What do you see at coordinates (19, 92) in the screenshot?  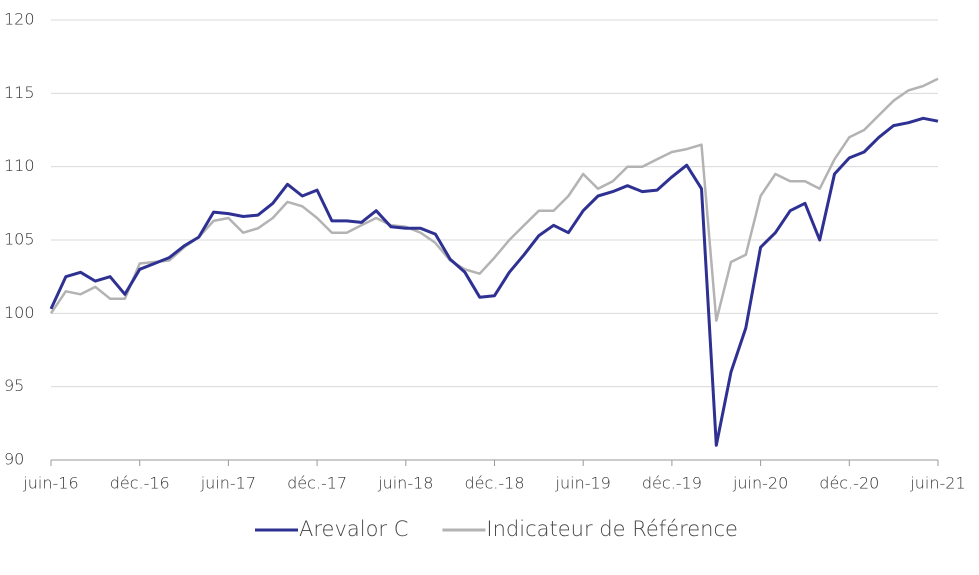 I see `y-tick-label: 115` at bounding box center [19, 92].